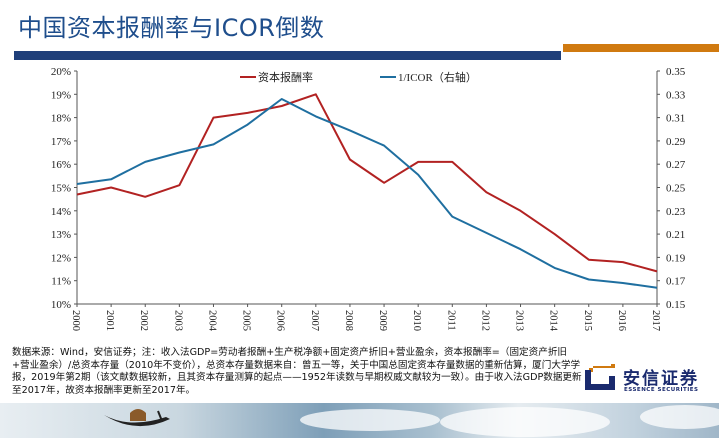  I want to click on boat-icon, so click(137, 418).